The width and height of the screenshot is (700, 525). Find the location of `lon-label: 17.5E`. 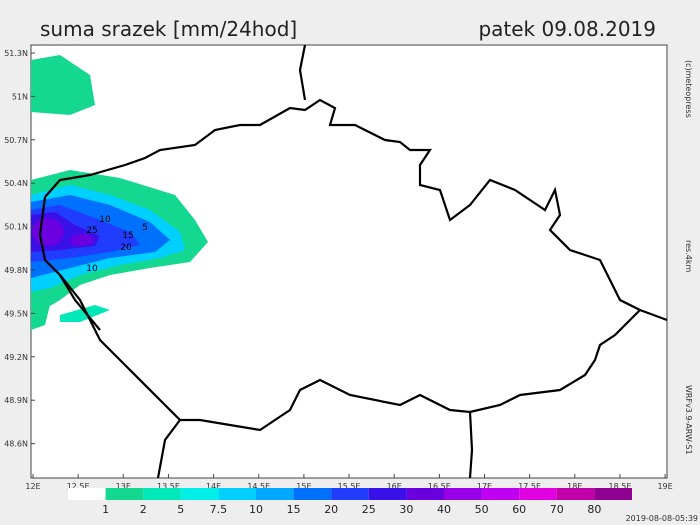

lon-label: 17.5E is located at coordinates (529, 486).